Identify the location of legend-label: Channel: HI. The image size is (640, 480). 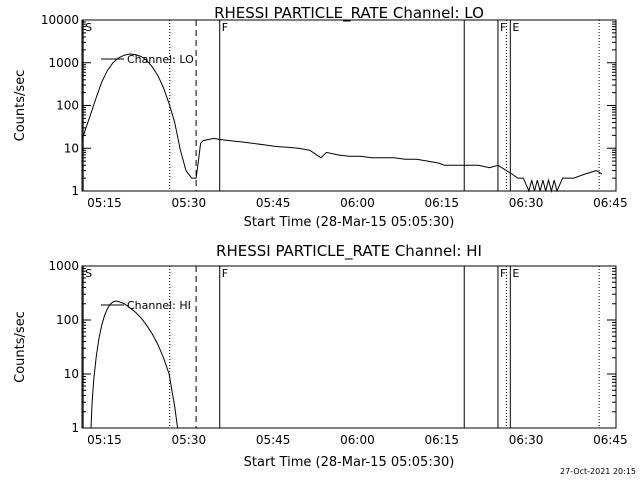
(159, 305).